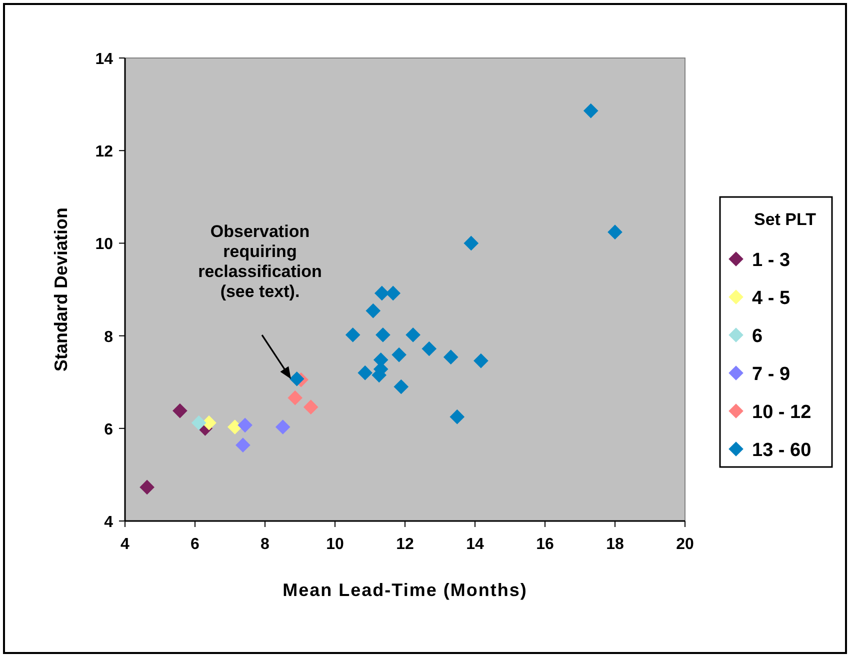 This screenshot has height=657, width=850. Describe the element at coordinates (195, 544) in the screenshot. I see `x-tick-label: 6` at that location.